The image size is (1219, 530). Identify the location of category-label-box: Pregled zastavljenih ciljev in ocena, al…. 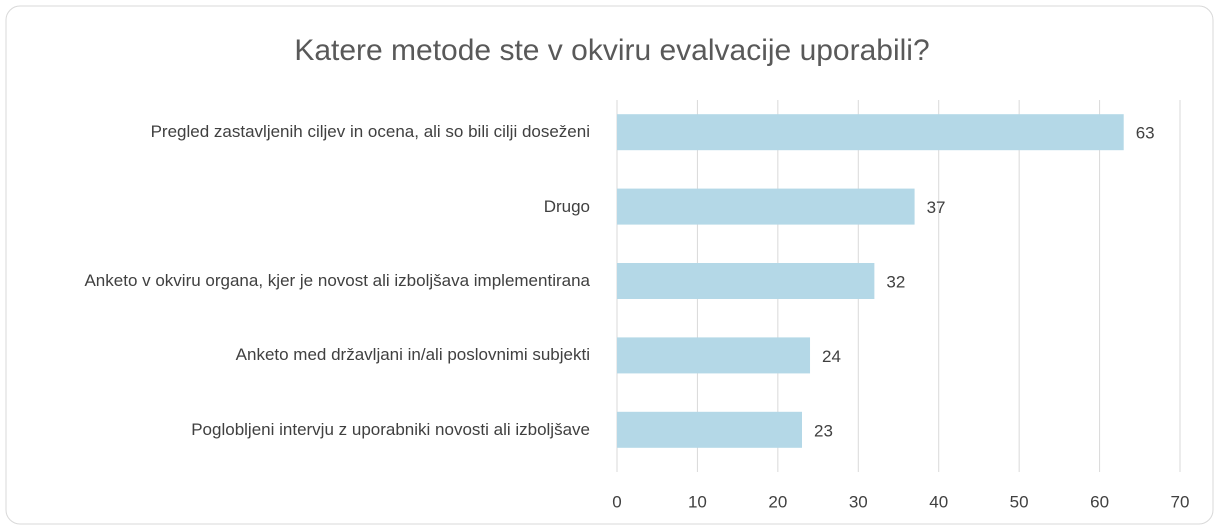
(300, 132).